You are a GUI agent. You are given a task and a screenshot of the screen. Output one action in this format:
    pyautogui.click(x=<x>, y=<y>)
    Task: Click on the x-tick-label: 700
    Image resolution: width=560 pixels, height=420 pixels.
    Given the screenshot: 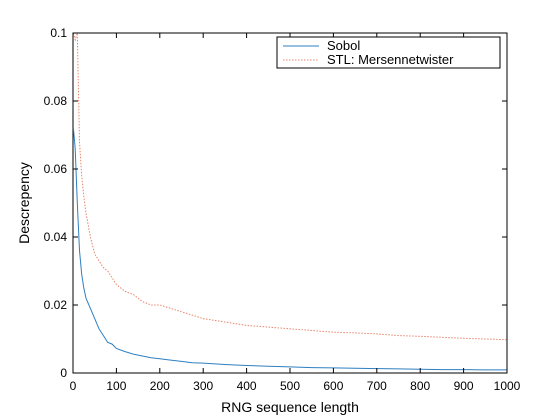 What is the action you would take?
    pyautogui.click(x=377, y=386)
    